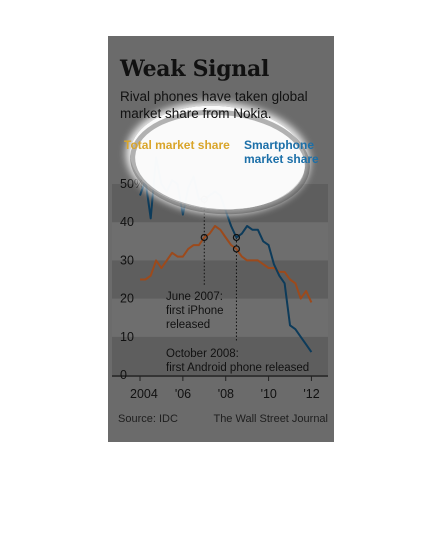 Image resolution: width=442 pixels, height=536 pixels. I want to click on y-tick-label: 0, so click(123, 375).